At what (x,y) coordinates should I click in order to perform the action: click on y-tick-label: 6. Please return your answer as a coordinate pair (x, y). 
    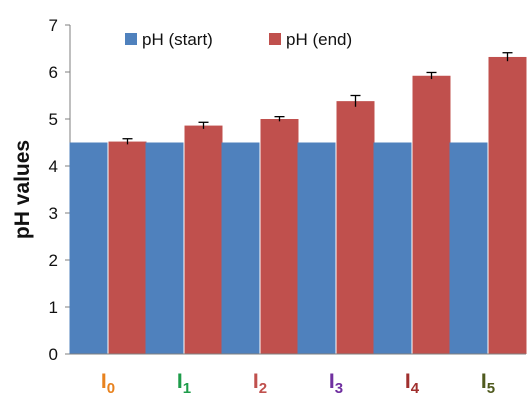
    Looking at the image, I should click on (53, 72).